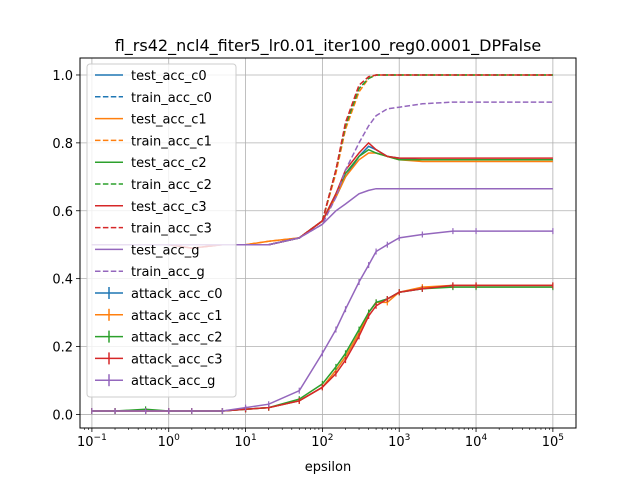 The width and height of the screenshot is (640, 480). I want to click on legend-label-test_acc_g: test_acc_g, so click(165, 250).